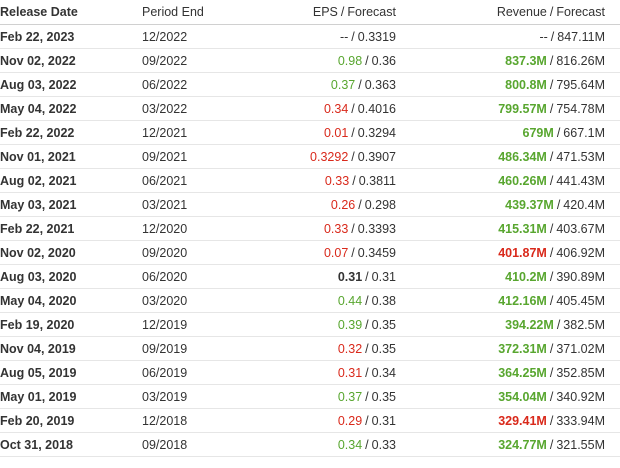 The image size is (620, 468). I want to click on revenue-forecast-value: 847.11M, so click(581, 37).